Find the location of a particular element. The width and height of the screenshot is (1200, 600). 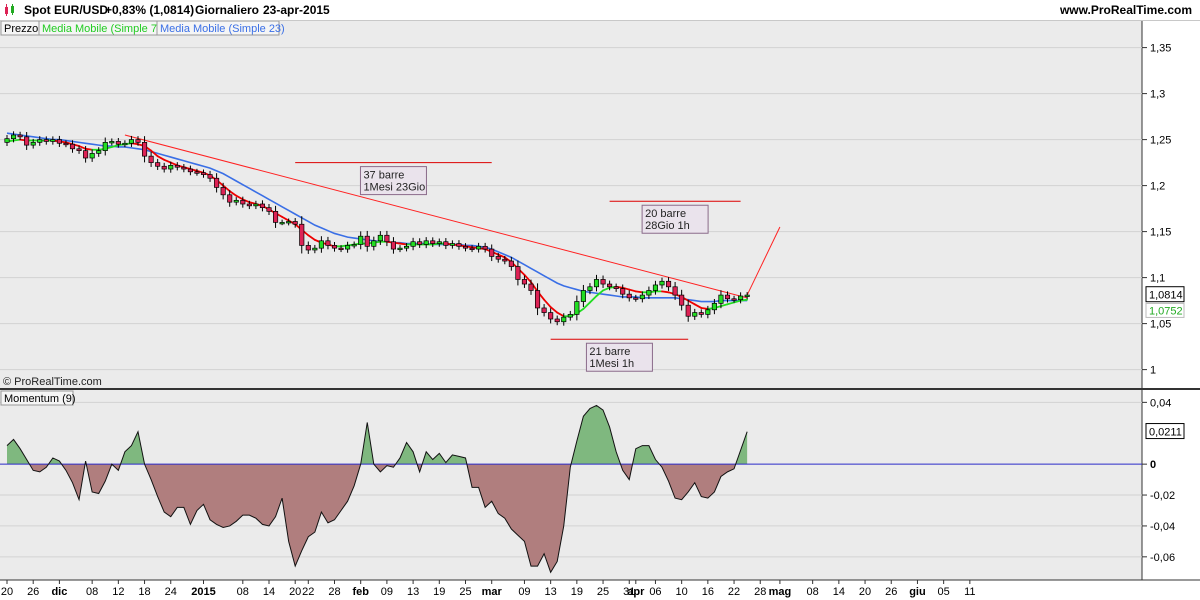

time-tick-label: 12 is located at coordinates (118, 592).